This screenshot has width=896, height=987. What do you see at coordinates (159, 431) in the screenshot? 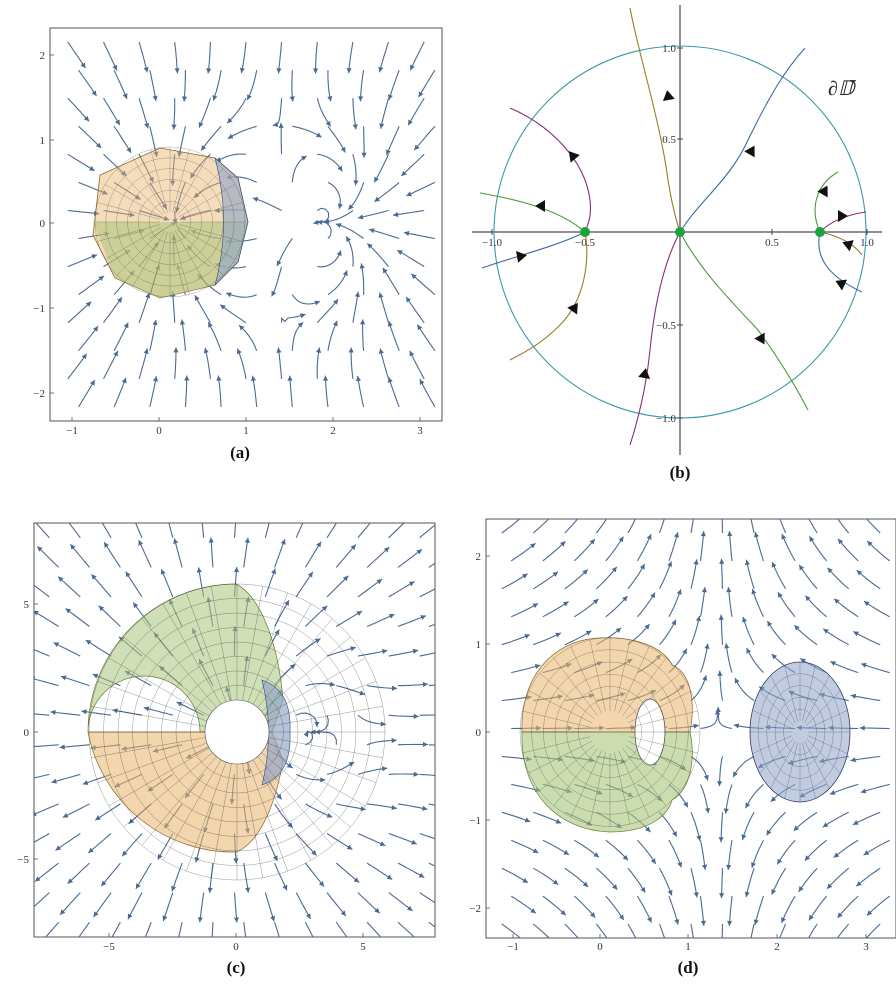
I see `x-tick-label: 0` at bounding box center [159, 431].